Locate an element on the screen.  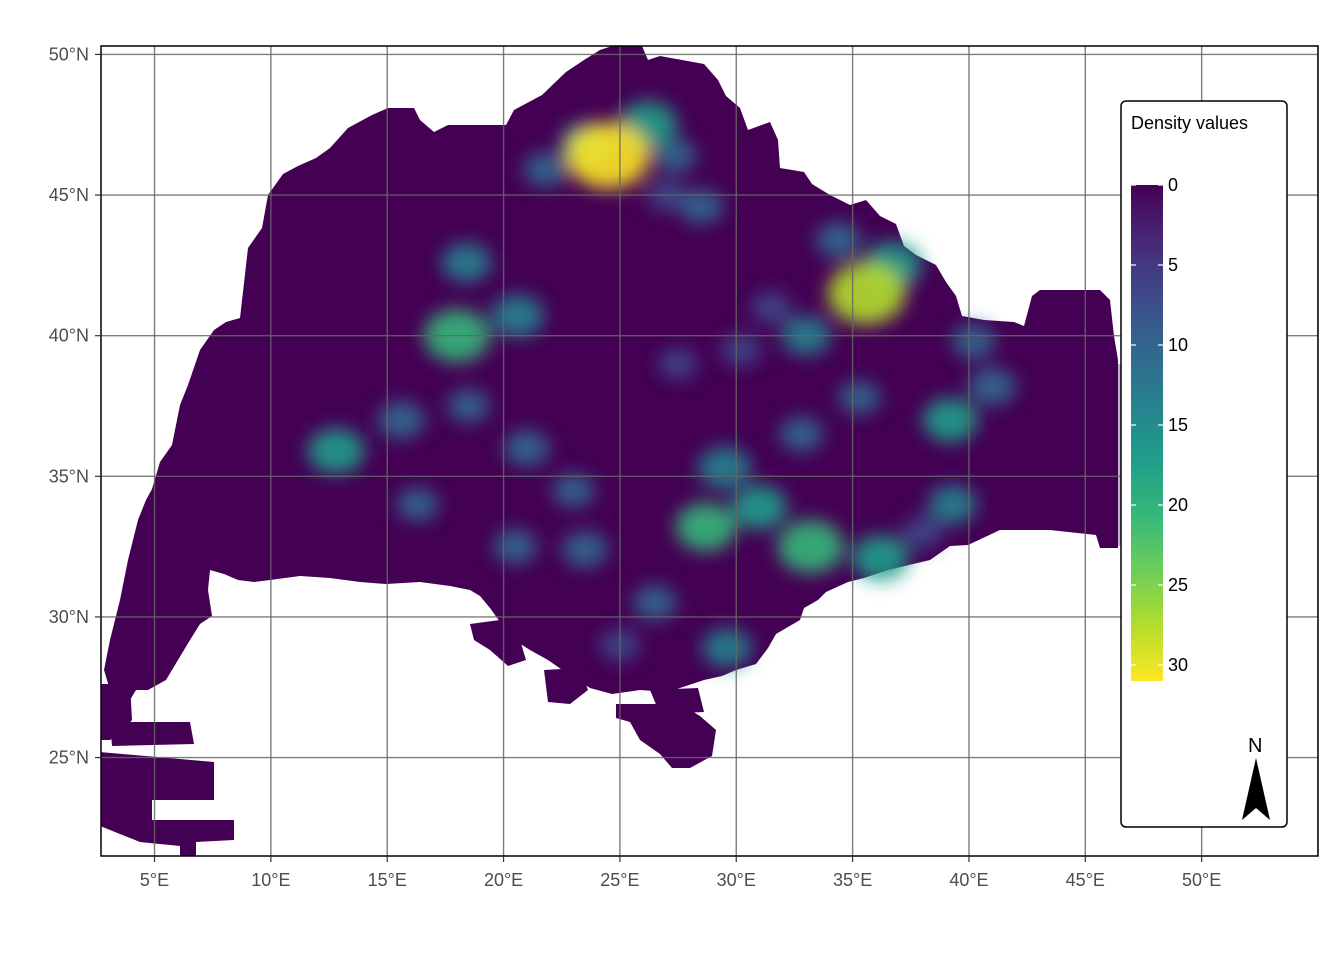
x-tick-label: 45°E is located at coordinates (1085, 880).